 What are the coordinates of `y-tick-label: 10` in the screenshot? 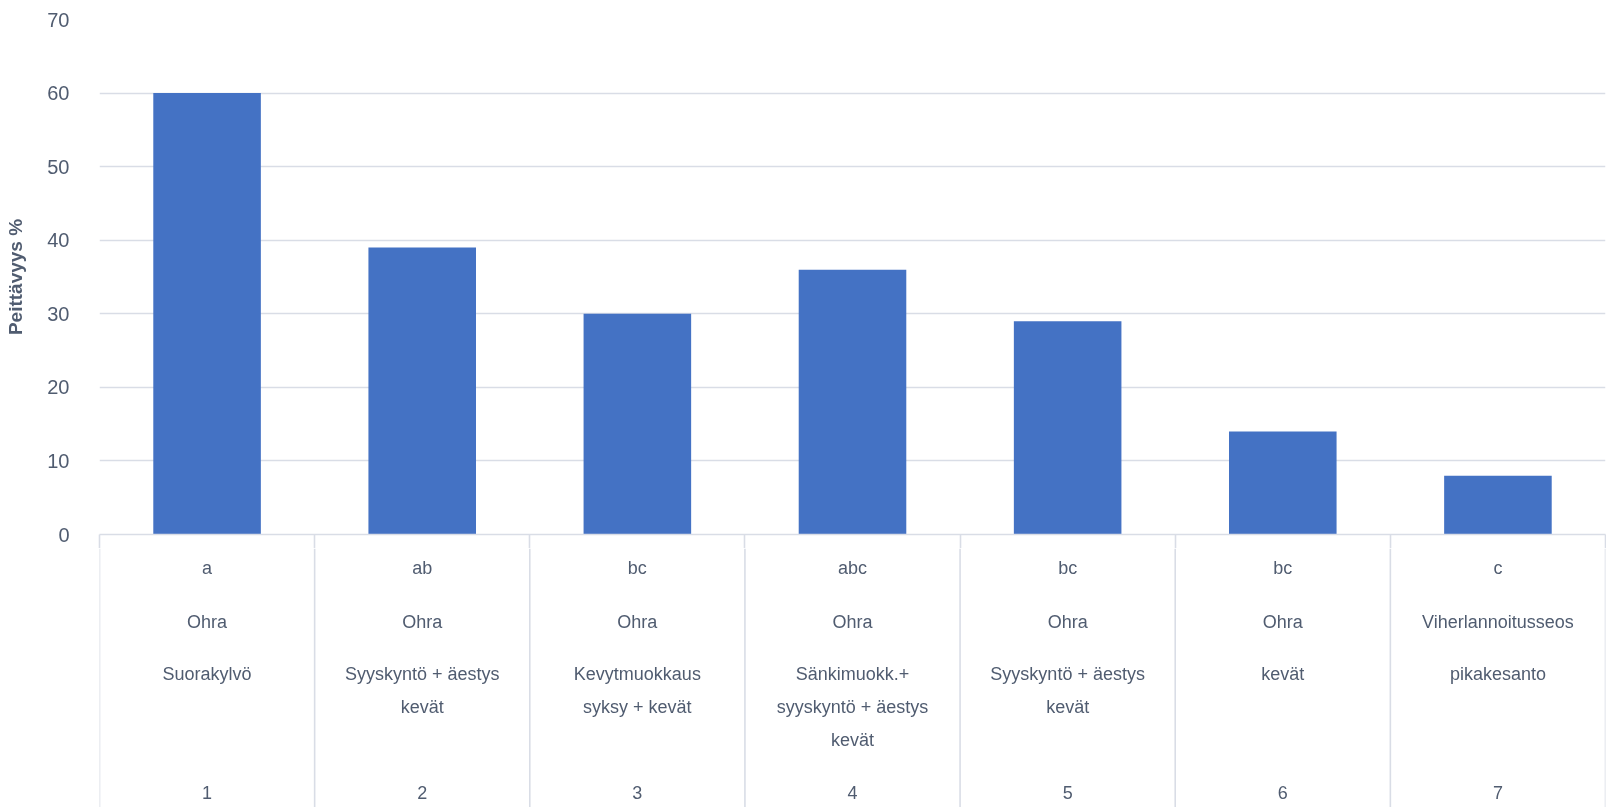 It's located at (58, 460).